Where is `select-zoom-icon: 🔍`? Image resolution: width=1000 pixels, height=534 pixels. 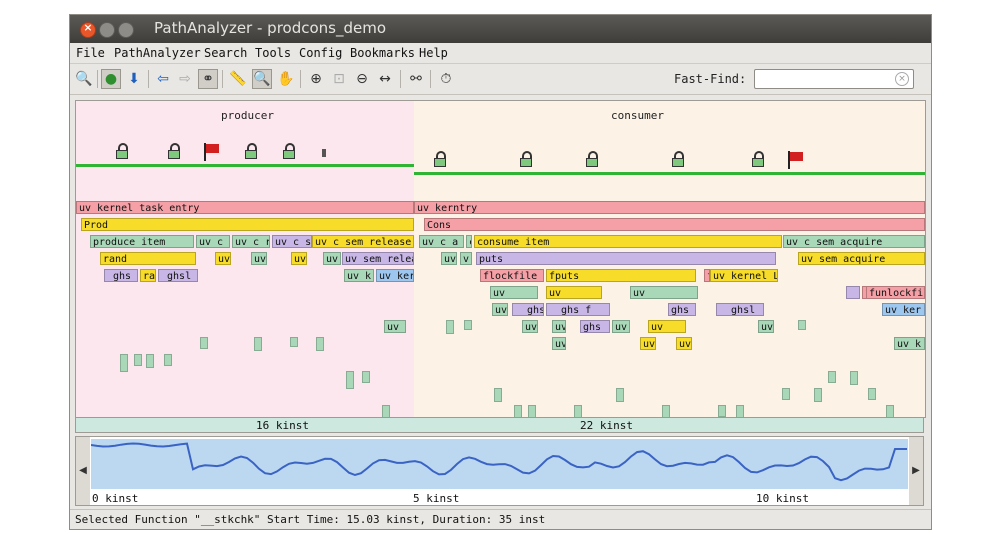 select-zoom-icon: 🔍 is located at coordinates (262, 79).